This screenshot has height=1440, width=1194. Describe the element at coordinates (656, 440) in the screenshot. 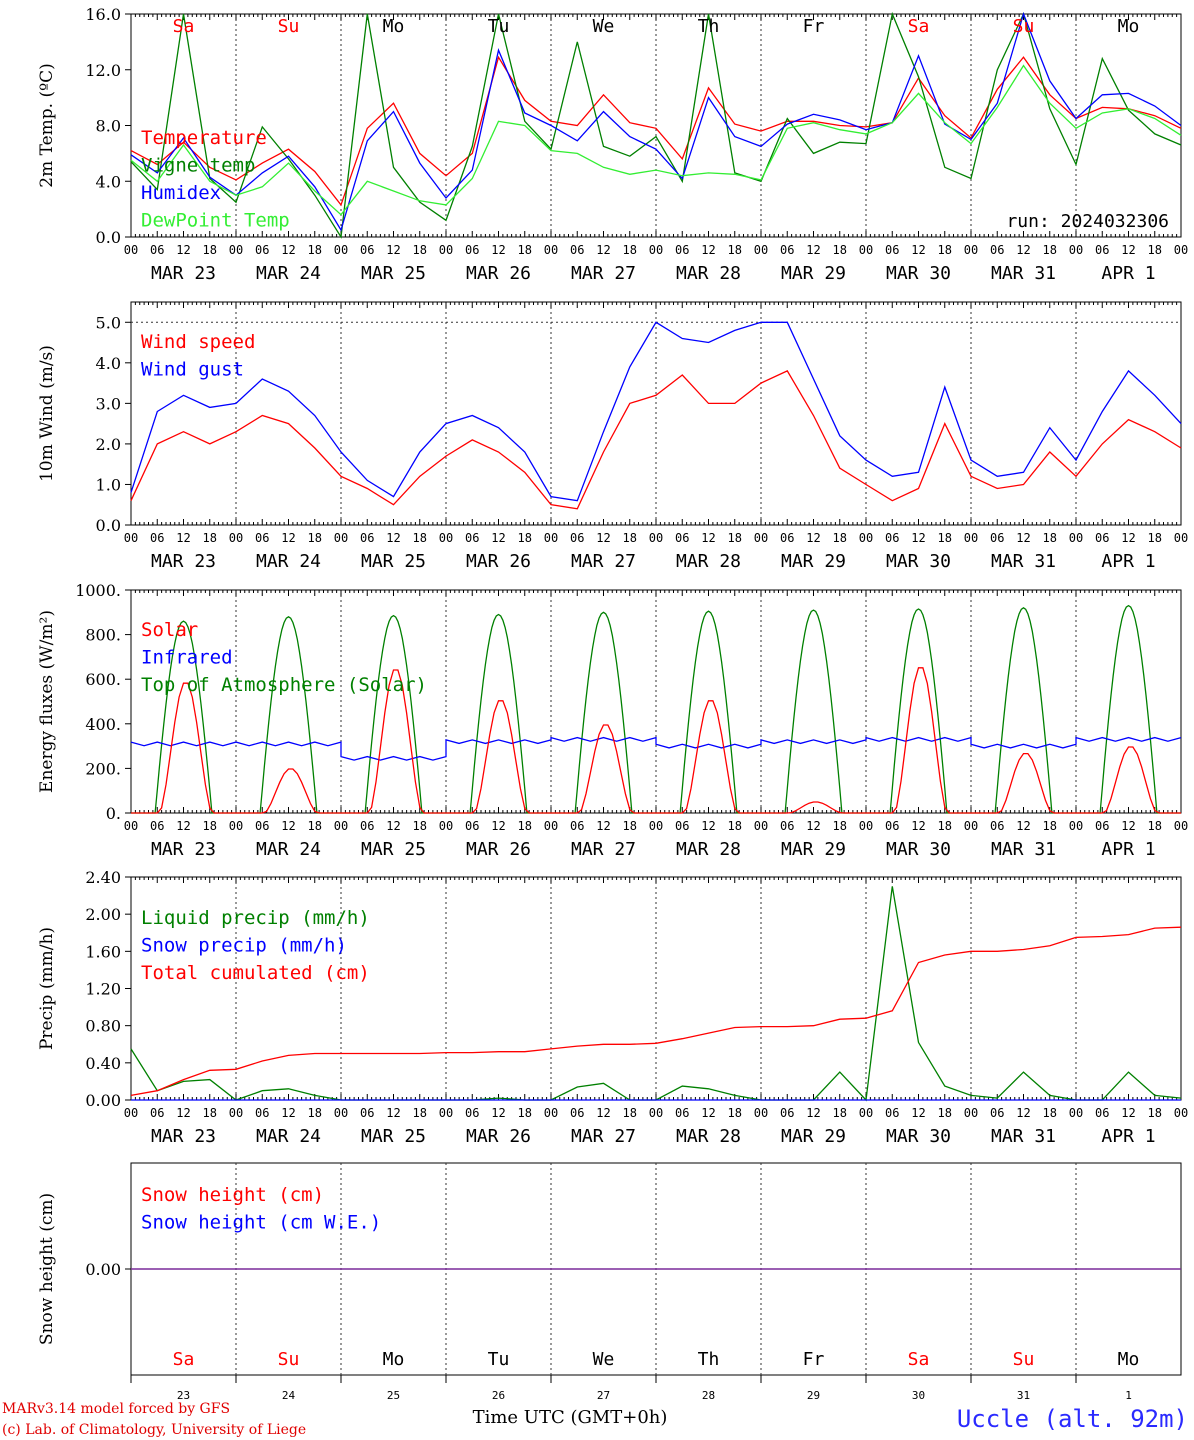

I see `series-line-wind-speed` at that location.